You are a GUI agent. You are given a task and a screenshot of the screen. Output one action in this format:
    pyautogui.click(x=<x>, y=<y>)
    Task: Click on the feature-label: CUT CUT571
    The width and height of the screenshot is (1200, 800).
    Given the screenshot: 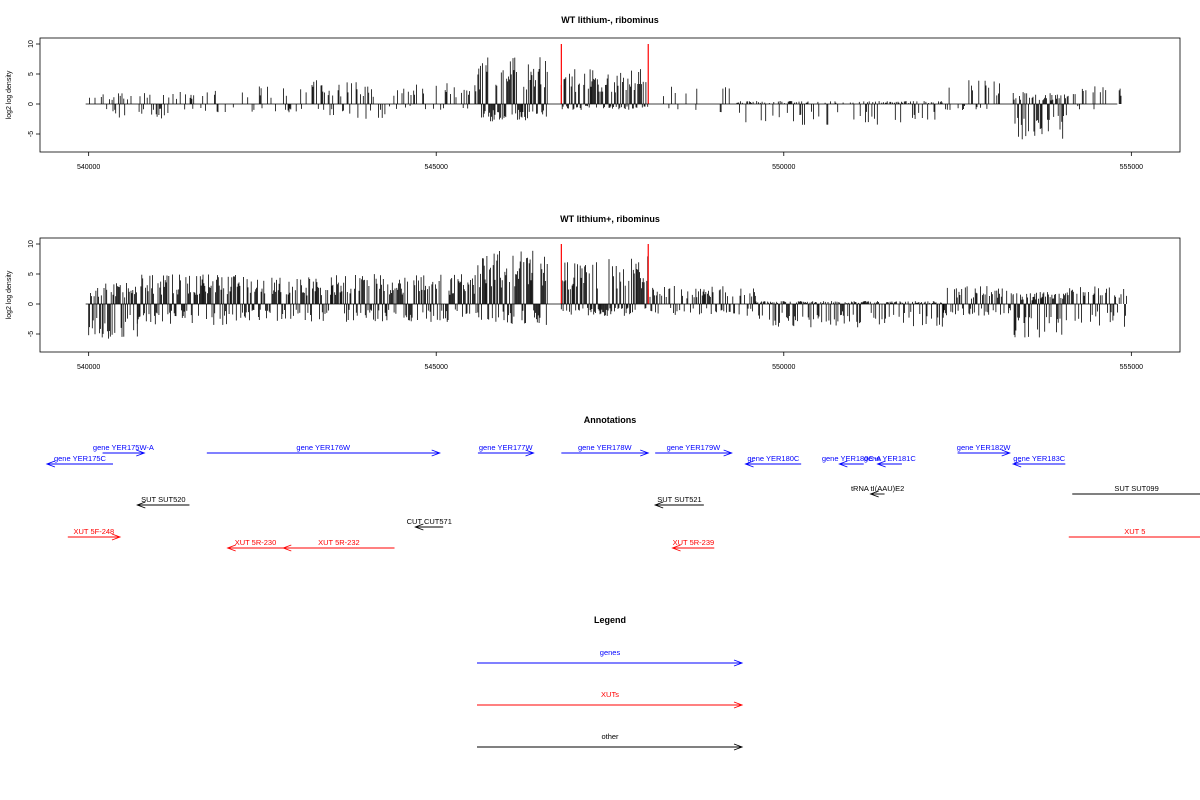 What is the action you would take?
    pyautogui.click(x=429, y=521)
    